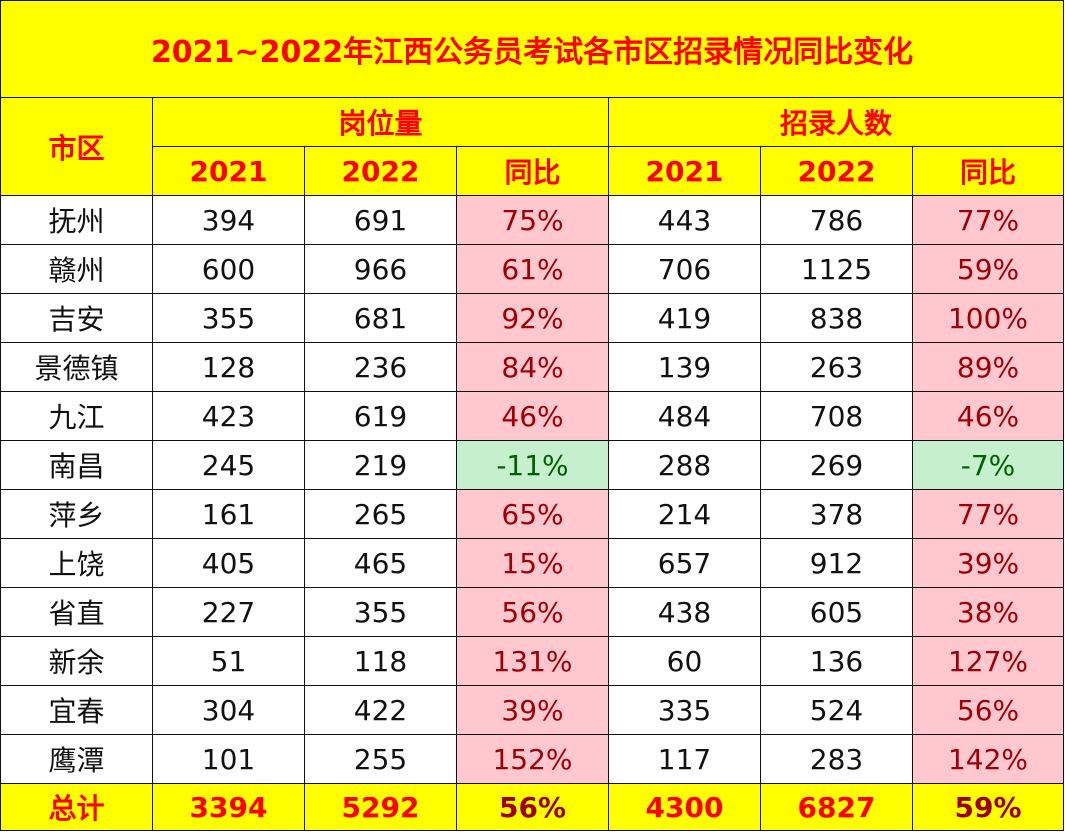  What do you see at coordinates (988, 807) in the screenshot?
I see `total-recruits-yoy: 59%` at bounding box center [988, 807].